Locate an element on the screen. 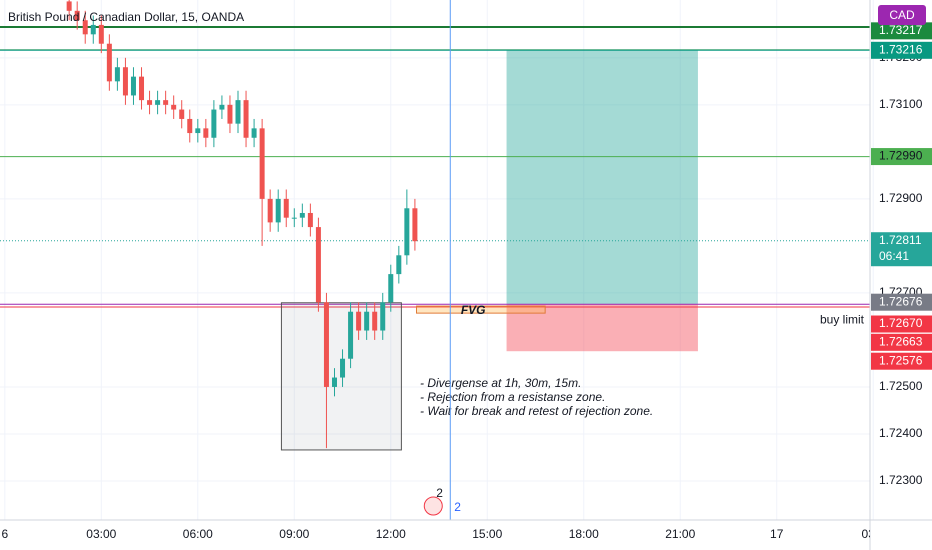  x-tick-label: 21:00 is located at coordinates (680, 534).